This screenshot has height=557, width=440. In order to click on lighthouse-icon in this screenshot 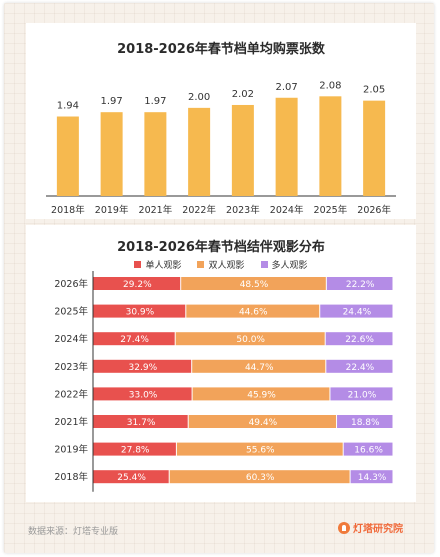, I will do `click(344, 528)`.